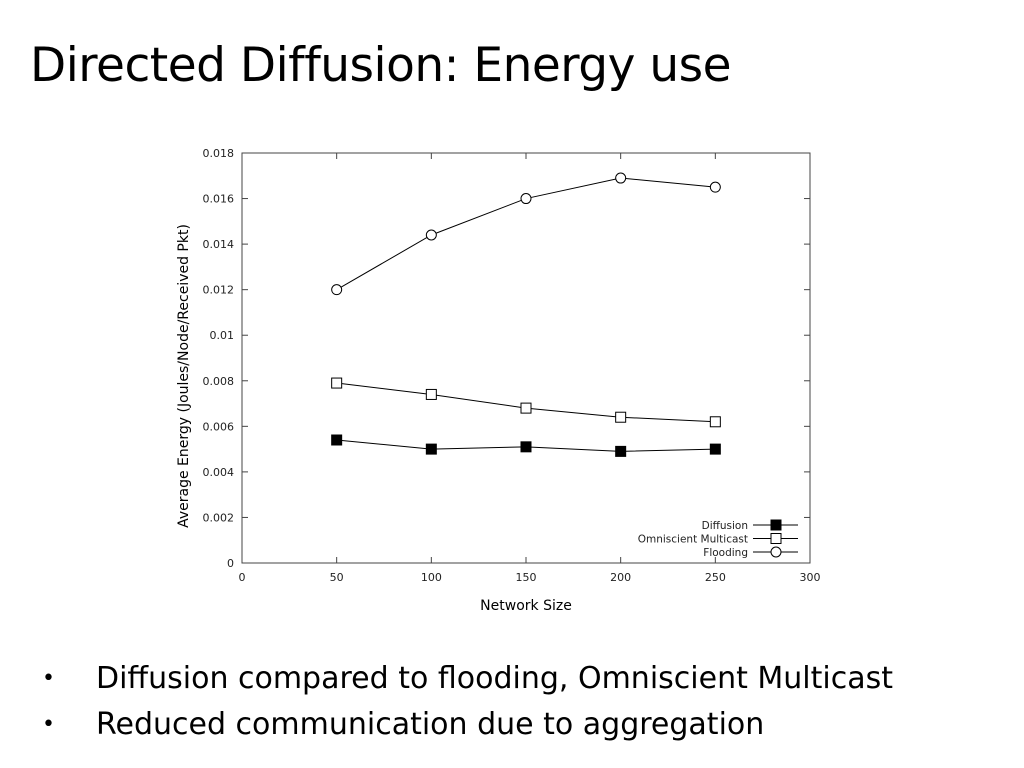 The image size is (1024, 768). What do you see at coordinates (219, 153) in the screenshot?
I see `y-tick-label: 0.018` at bounding box center [219, 153].